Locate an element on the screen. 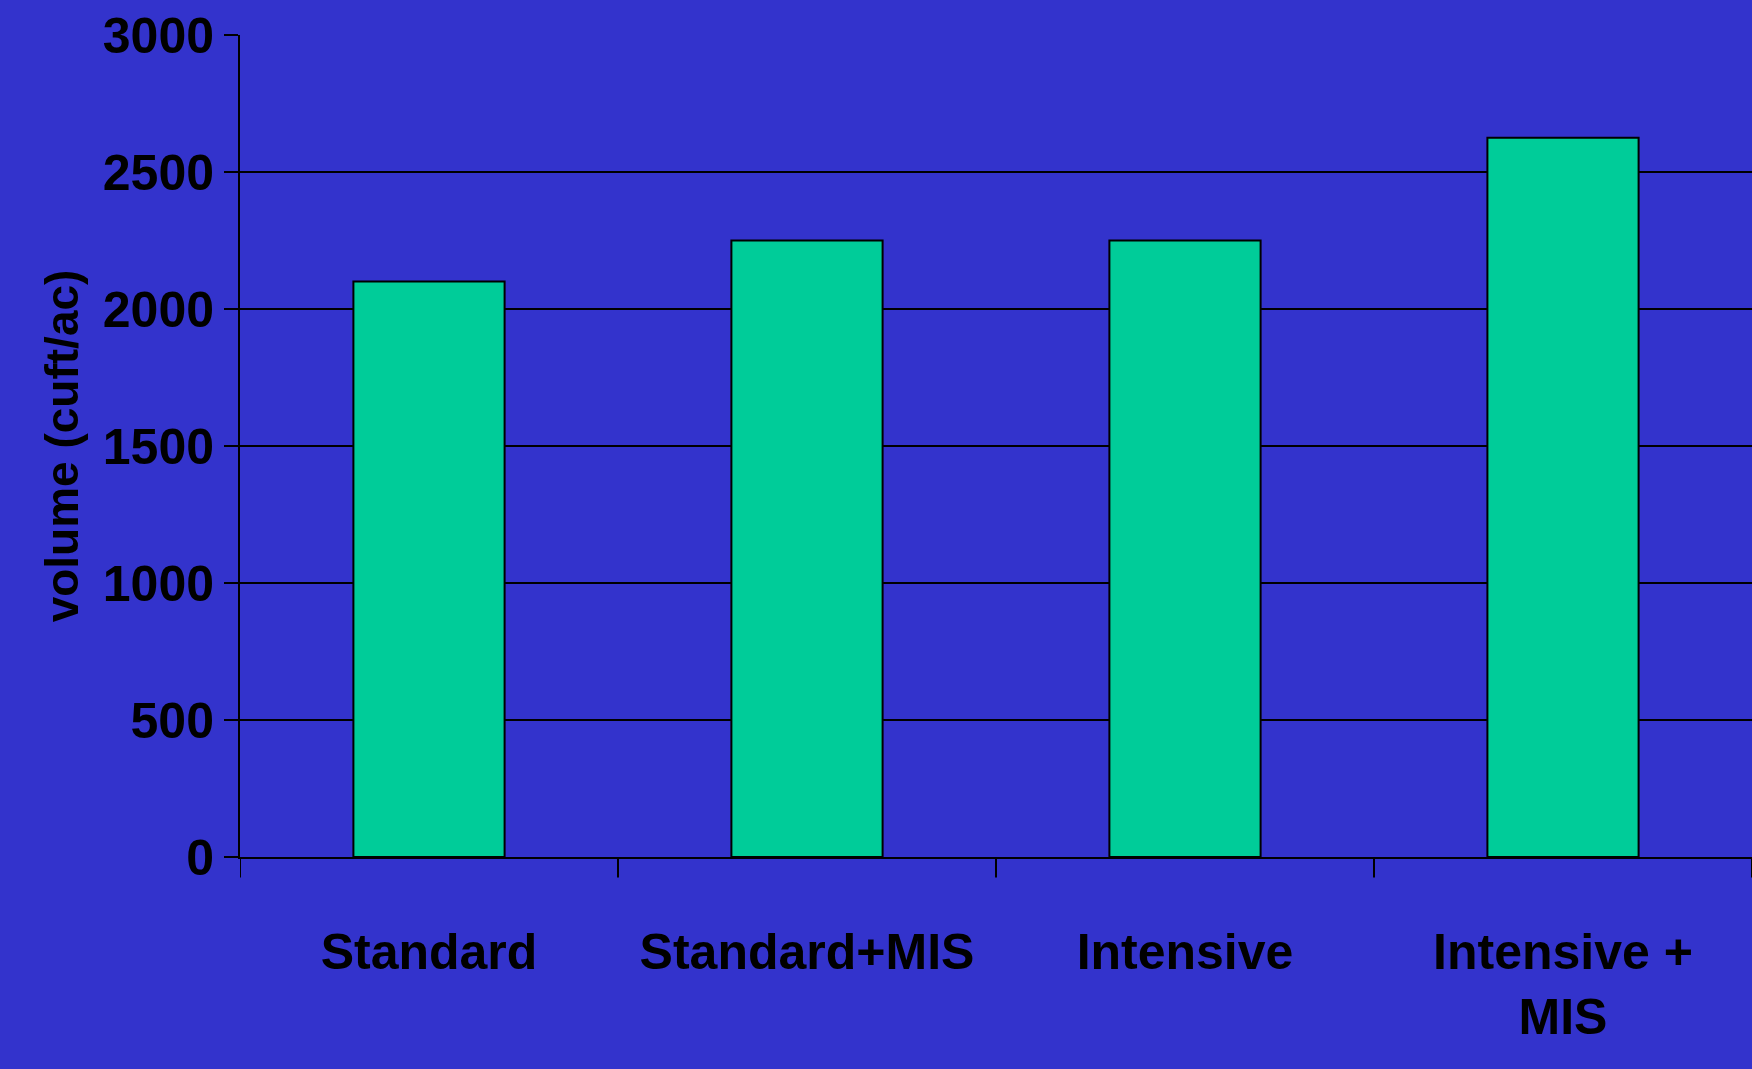 This screenshot has width=1752, height=1069. x-tick-label: Intensive is located at coordinates (1185, 952).